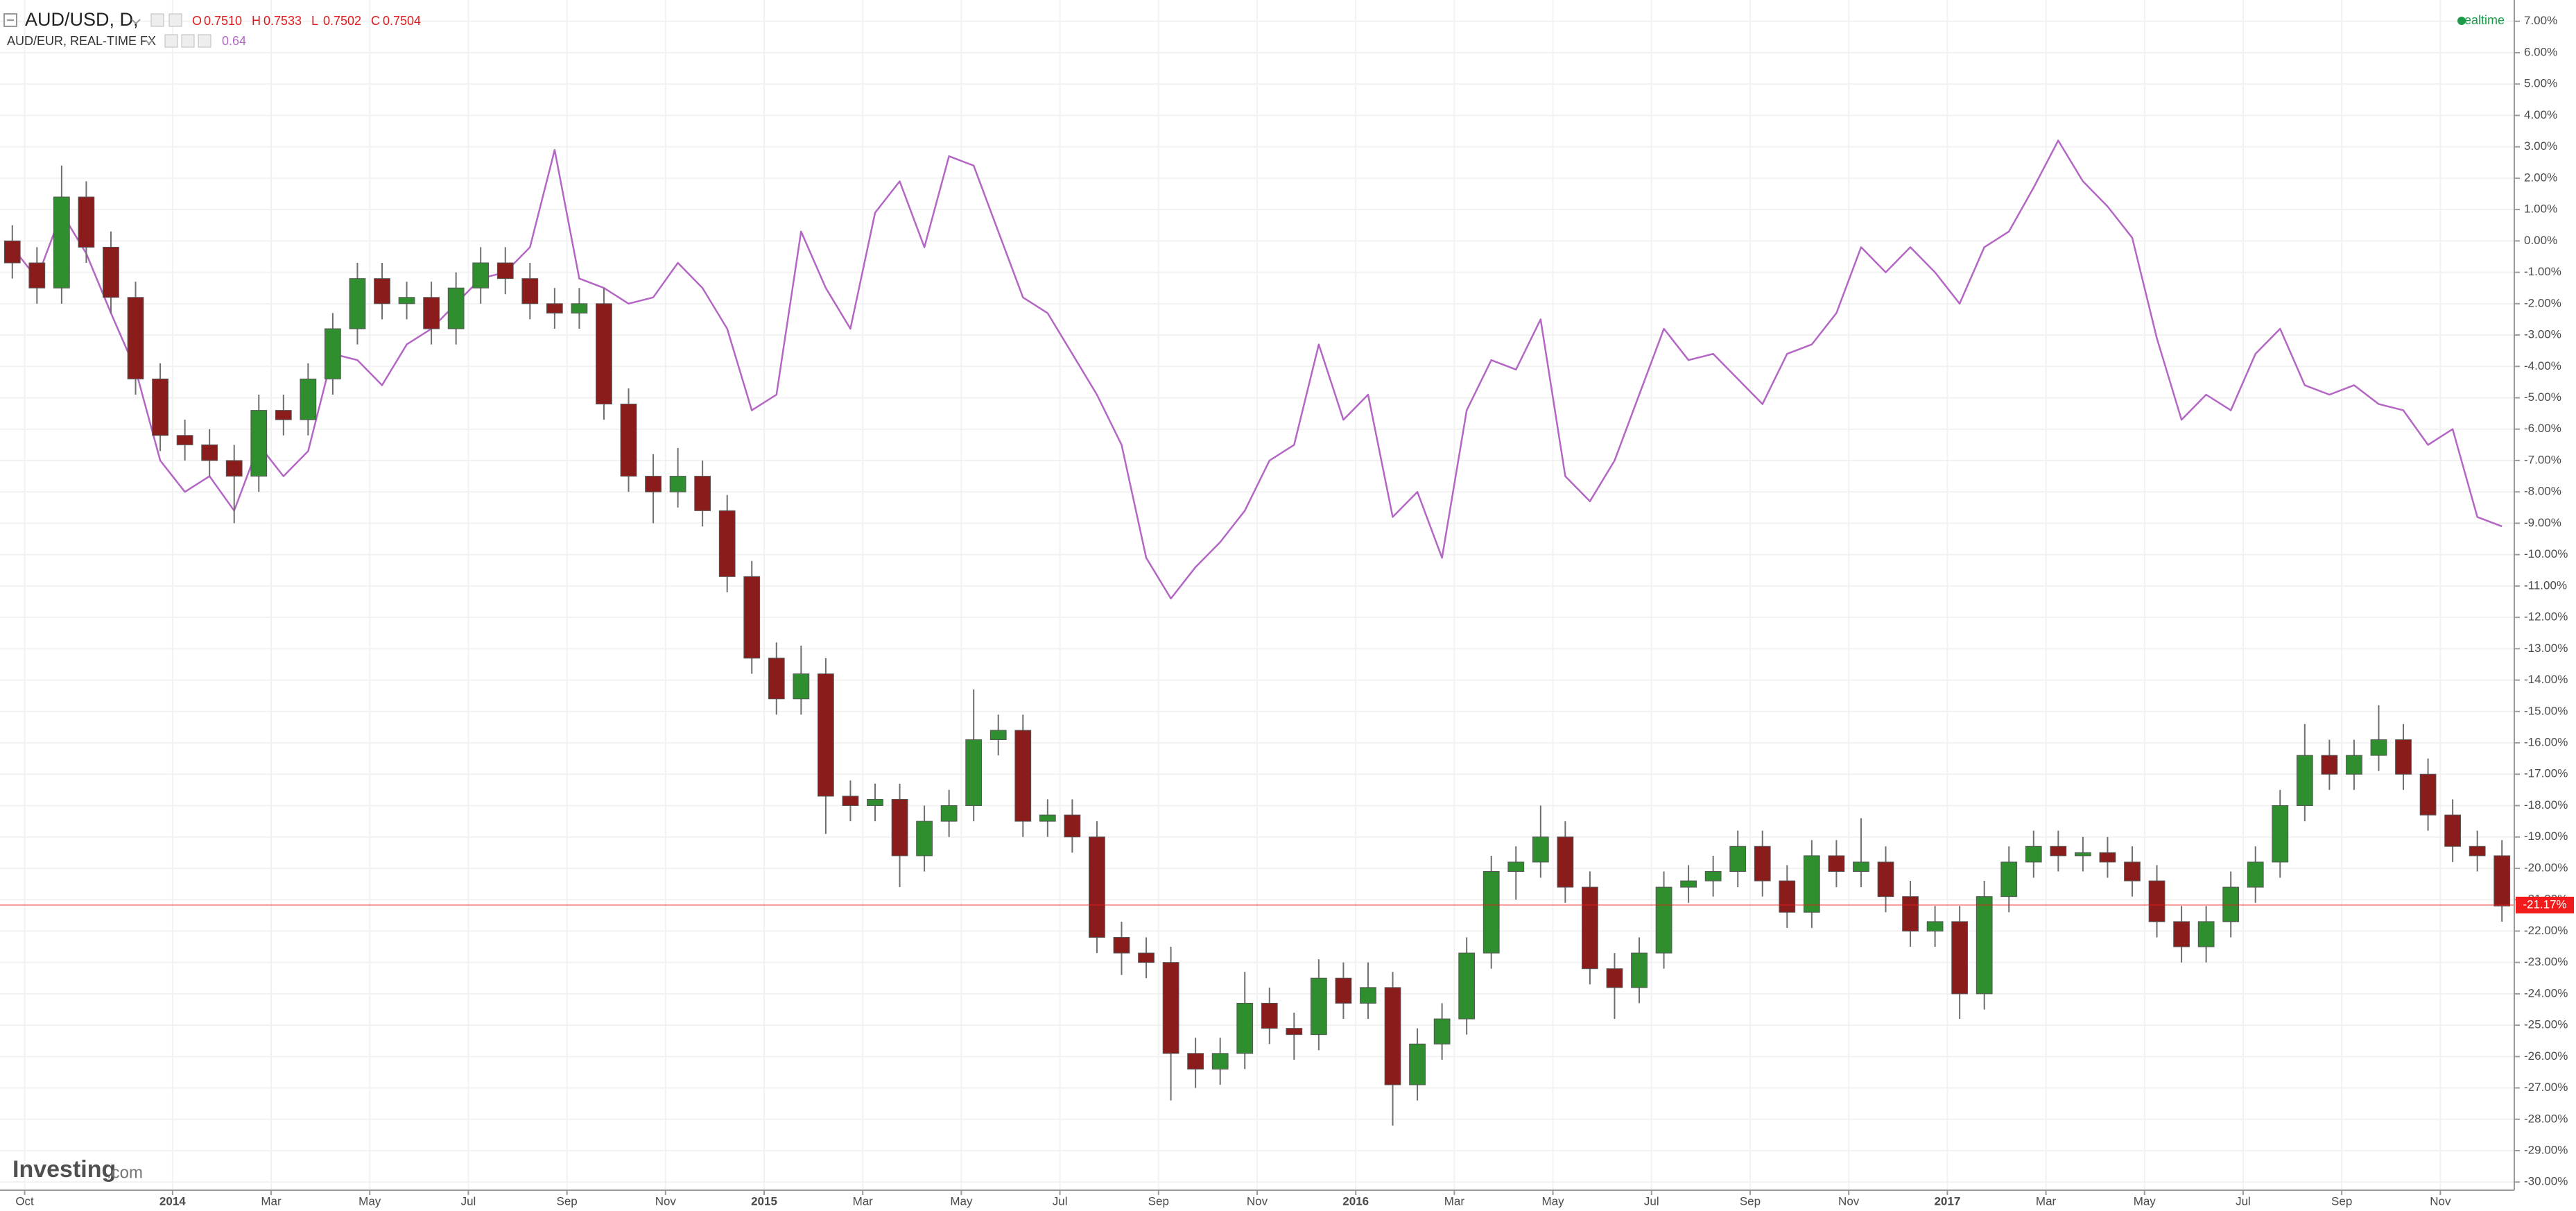  What do you see at coordinates (204, 41) in the screenshot?
I see `overlay-remove-icon` at bounding box center [204, 41].